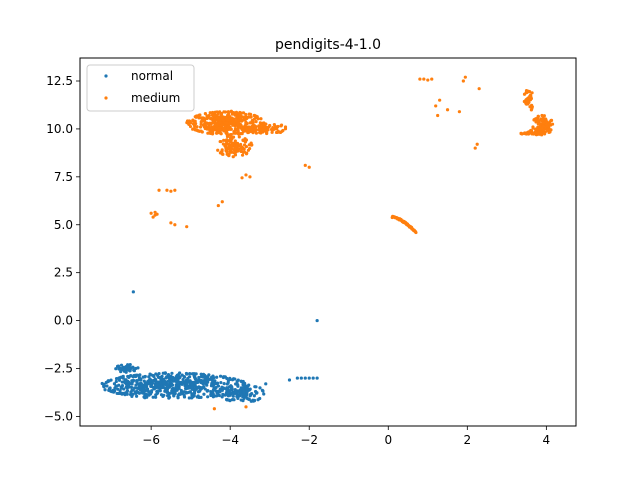  Describe the element at coordinates (140, 88) in the screenshot. I see `legend-box` at that location.